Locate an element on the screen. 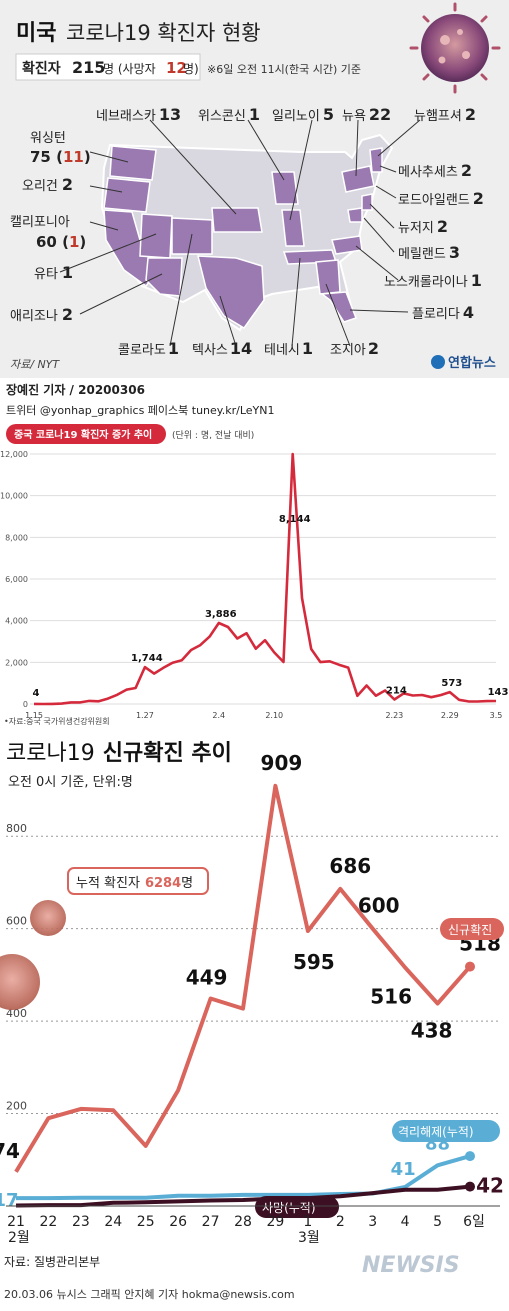  state-label-arizona: 애리조나 2 is located at coordinates (41, 314).